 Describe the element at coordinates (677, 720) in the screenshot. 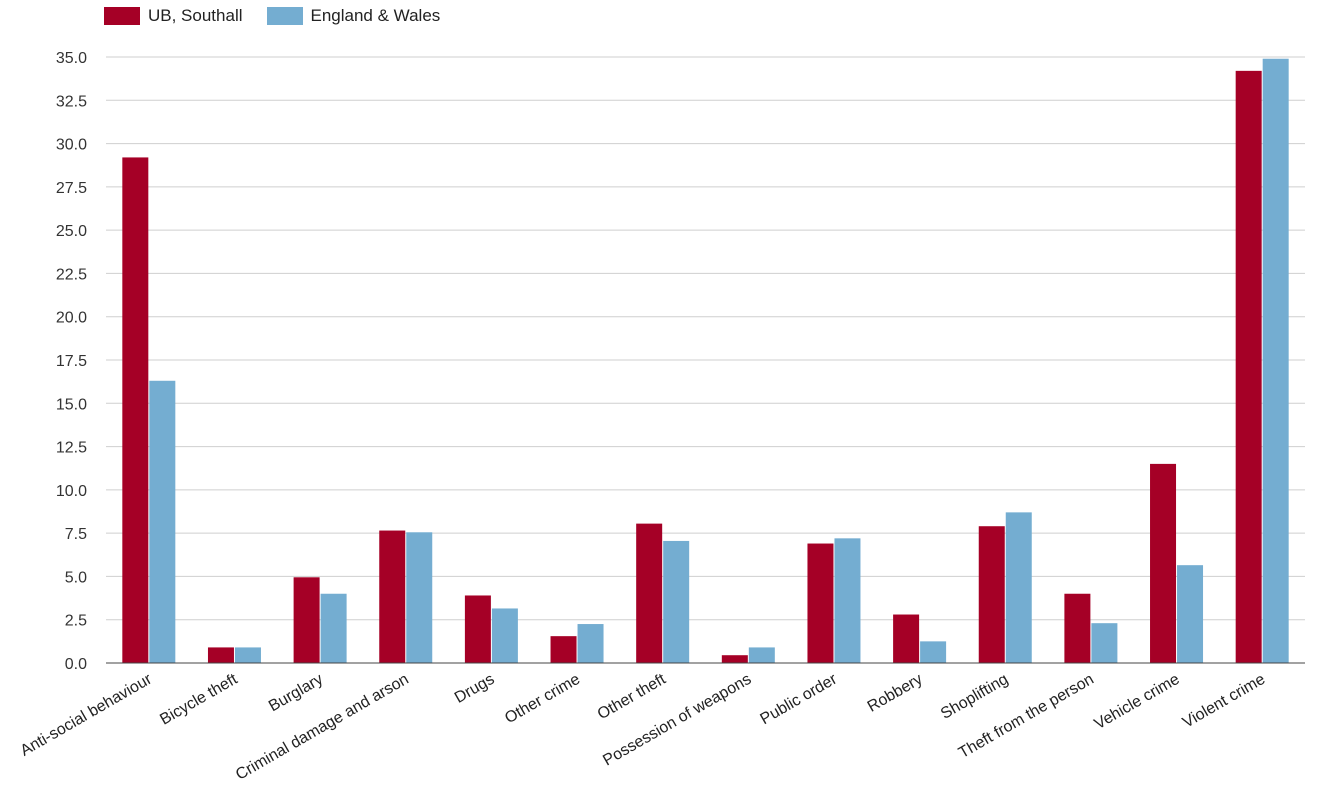

I see `x-tick-label: Possession of weapons` at that location.